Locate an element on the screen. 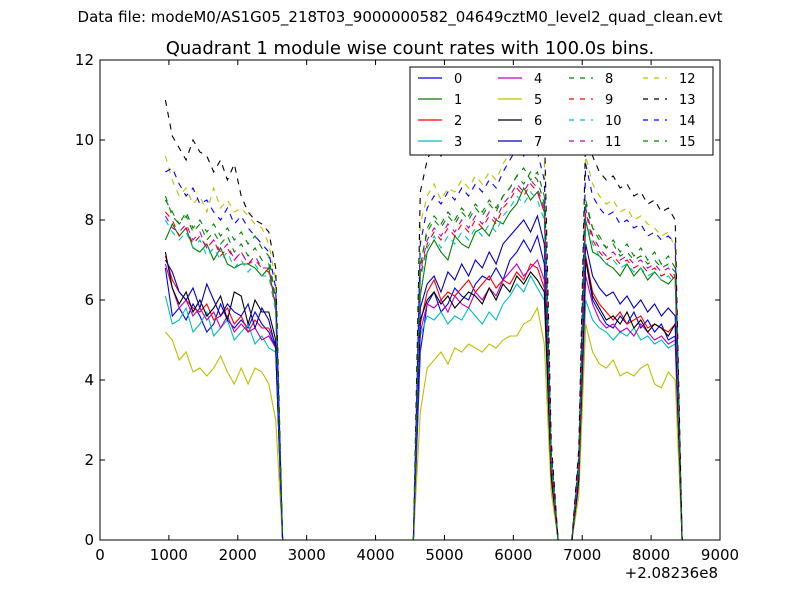 The width and height of the screenshot is (800, 600). x-tick-label: 5000 is located at coordinates (444, 555).